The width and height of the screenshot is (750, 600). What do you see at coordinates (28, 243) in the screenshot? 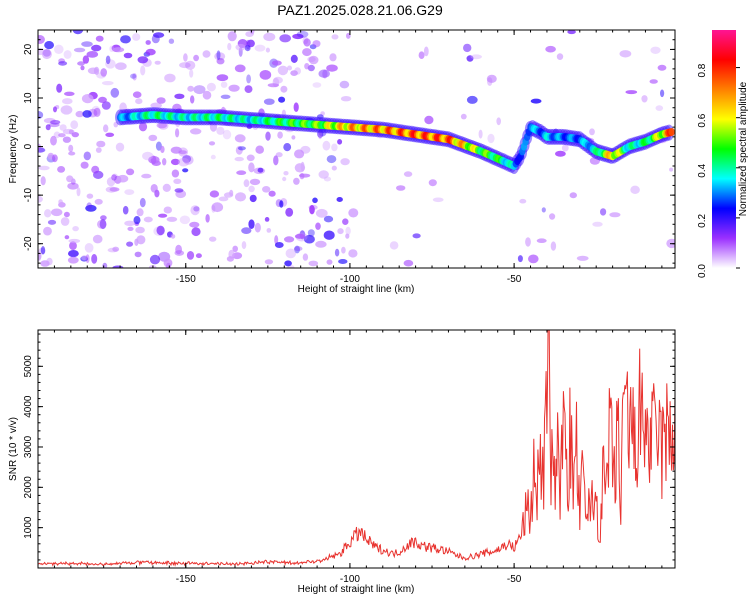
I see `y-tick-label: -20` at bounding box center [28, 243].